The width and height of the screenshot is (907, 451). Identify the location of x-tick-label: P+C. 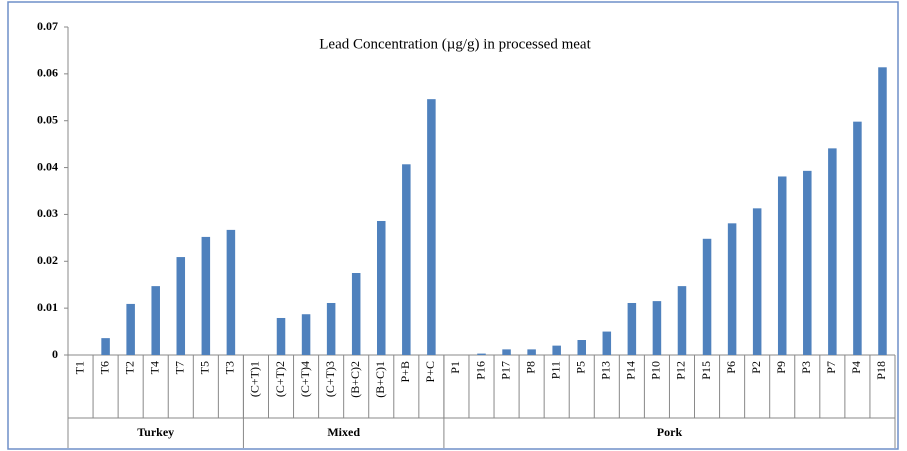
(430, 371).